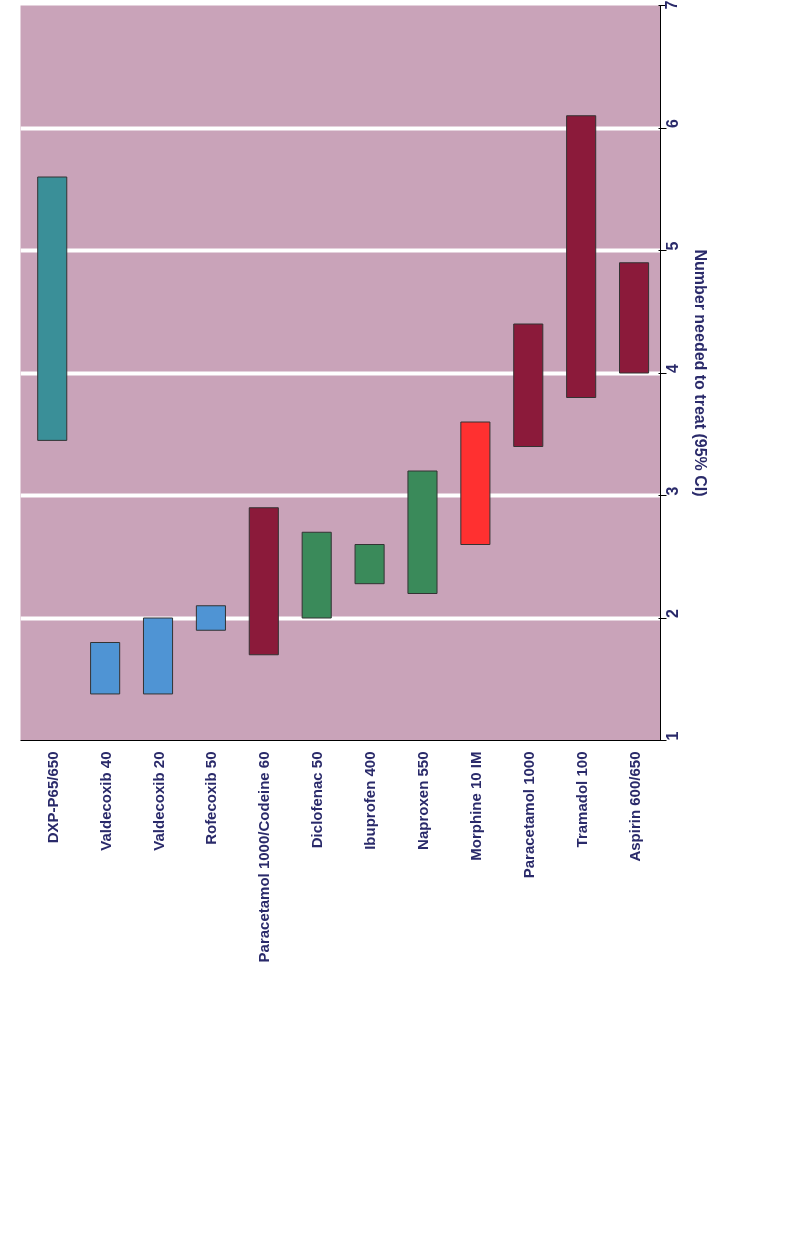 This screenshot has height=1241, width=794. What do you see at coordinates (672, 5) in the screenshot?
I see `y-tick-label: 7` at bounding box center [672, 5].